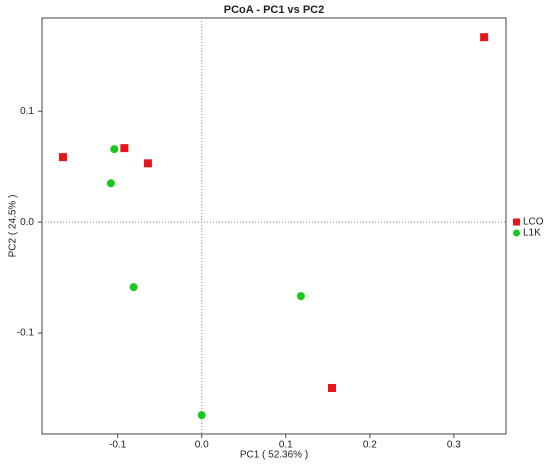 The image size is (550, 468). What do you see at coordinates (286, 445) in the screenshot?
I see `x-tick-label: 0.1` at bounding box center [286, 445].